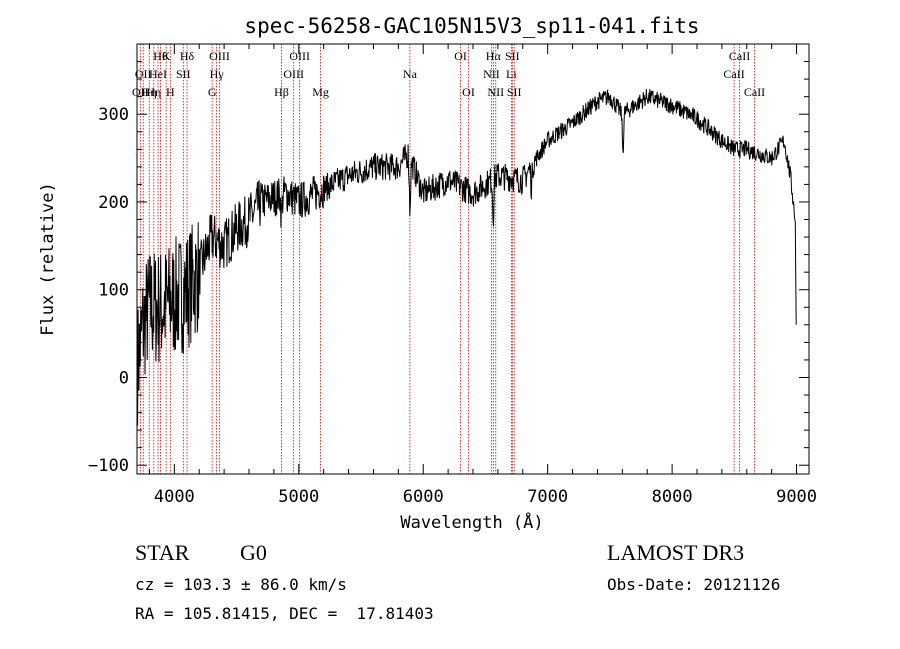 This screenshot has width=900, height=649. What do you see at coordinates (471, 522) in the screenshot?
I see `x-axis-label: Wavelength (Å)` at bounding box center [471, 522].